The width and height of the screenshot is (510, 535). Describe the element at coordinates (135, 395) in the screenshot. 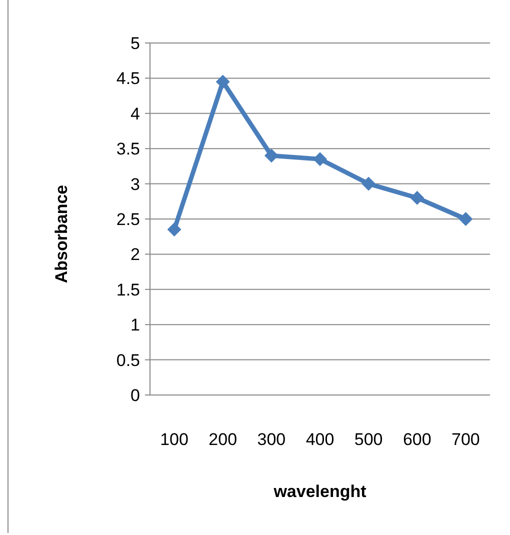

I see `y-tick-label: 0` at that location.